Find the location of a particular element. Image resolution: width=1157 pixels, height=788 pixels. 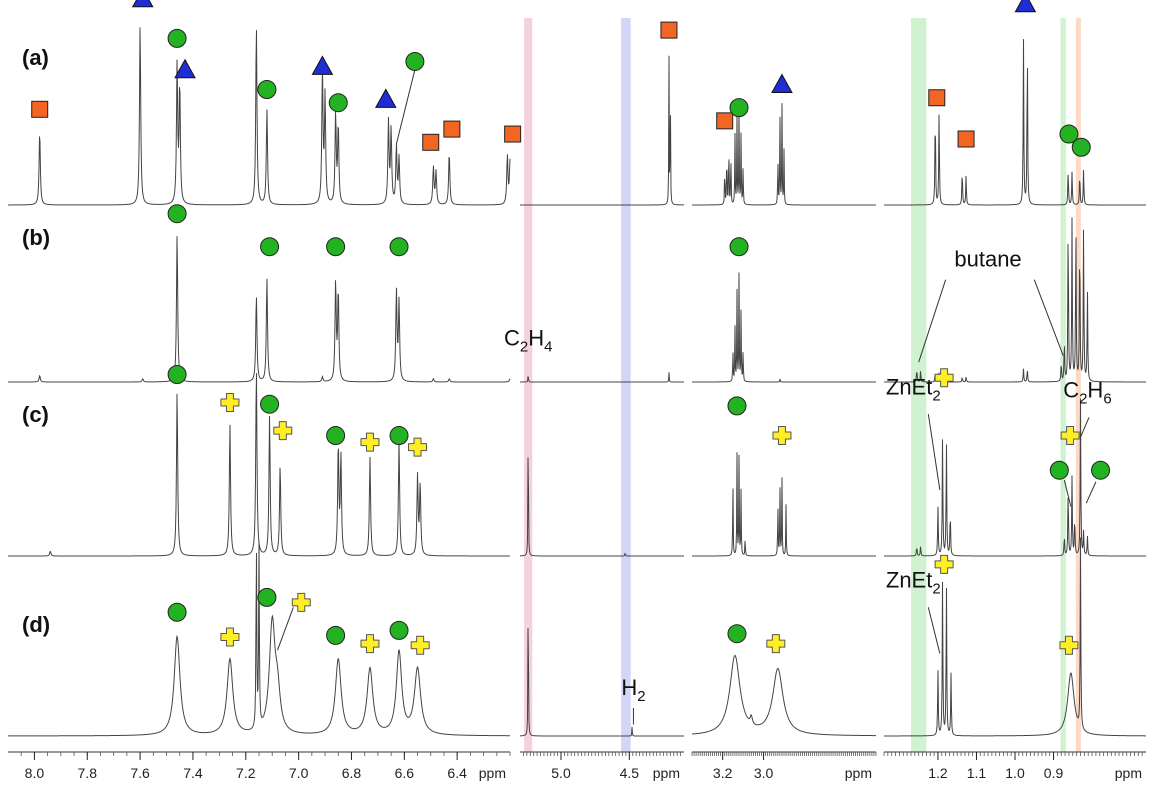

tick-label: 8.0 is located at coordinates (35, 773).